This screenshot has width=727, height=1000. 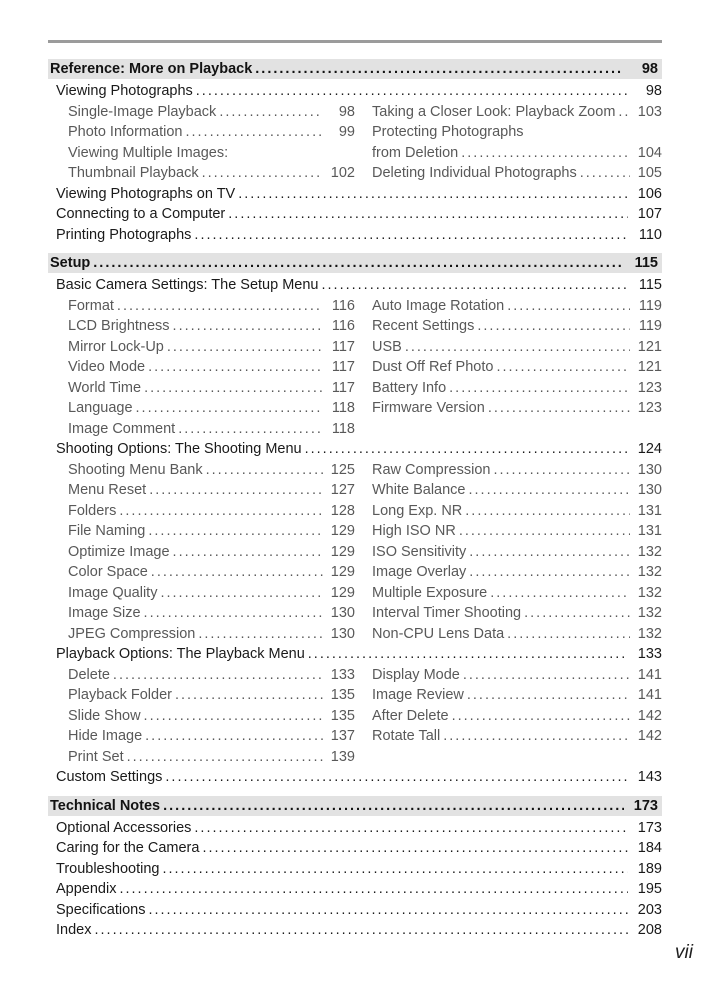 I want to click on toc-entry: Raw Compression 130, so click(x=517, y=470).